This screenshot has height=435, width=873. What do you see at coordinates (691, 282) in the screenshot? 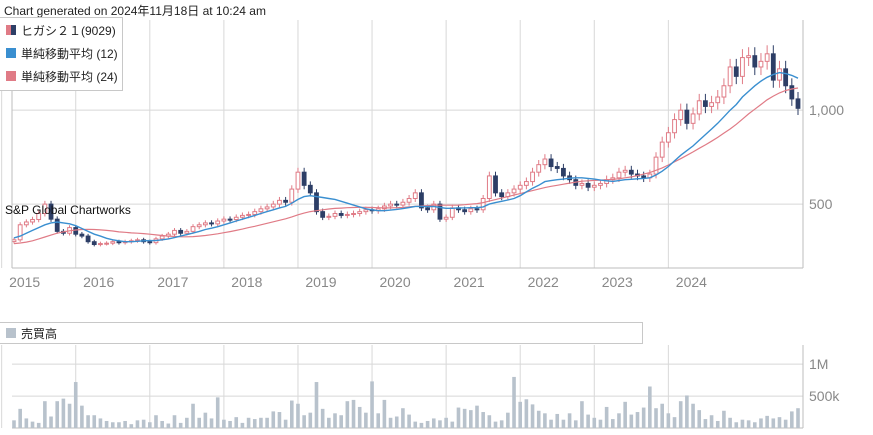
I see `x-tick-label: 2024` at bounding box center [691, 282].